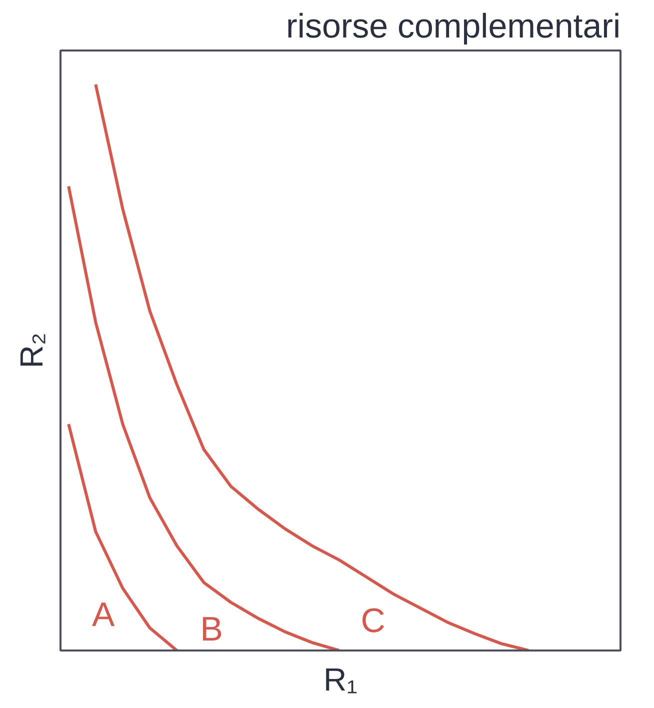 The image size is (654, 708). I want to click on y-axis-title: R₂, so click(32, 350).